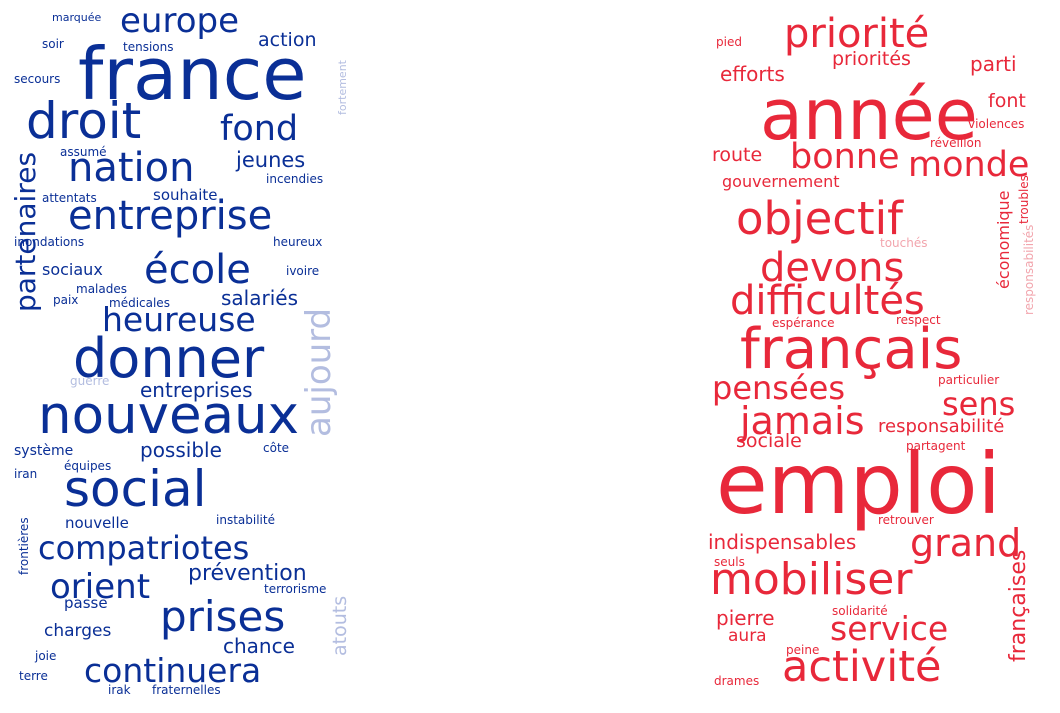  Describe the element at coordinates (827, 301) in the screenshot. I see `word-right-19: difficultés` at that location.